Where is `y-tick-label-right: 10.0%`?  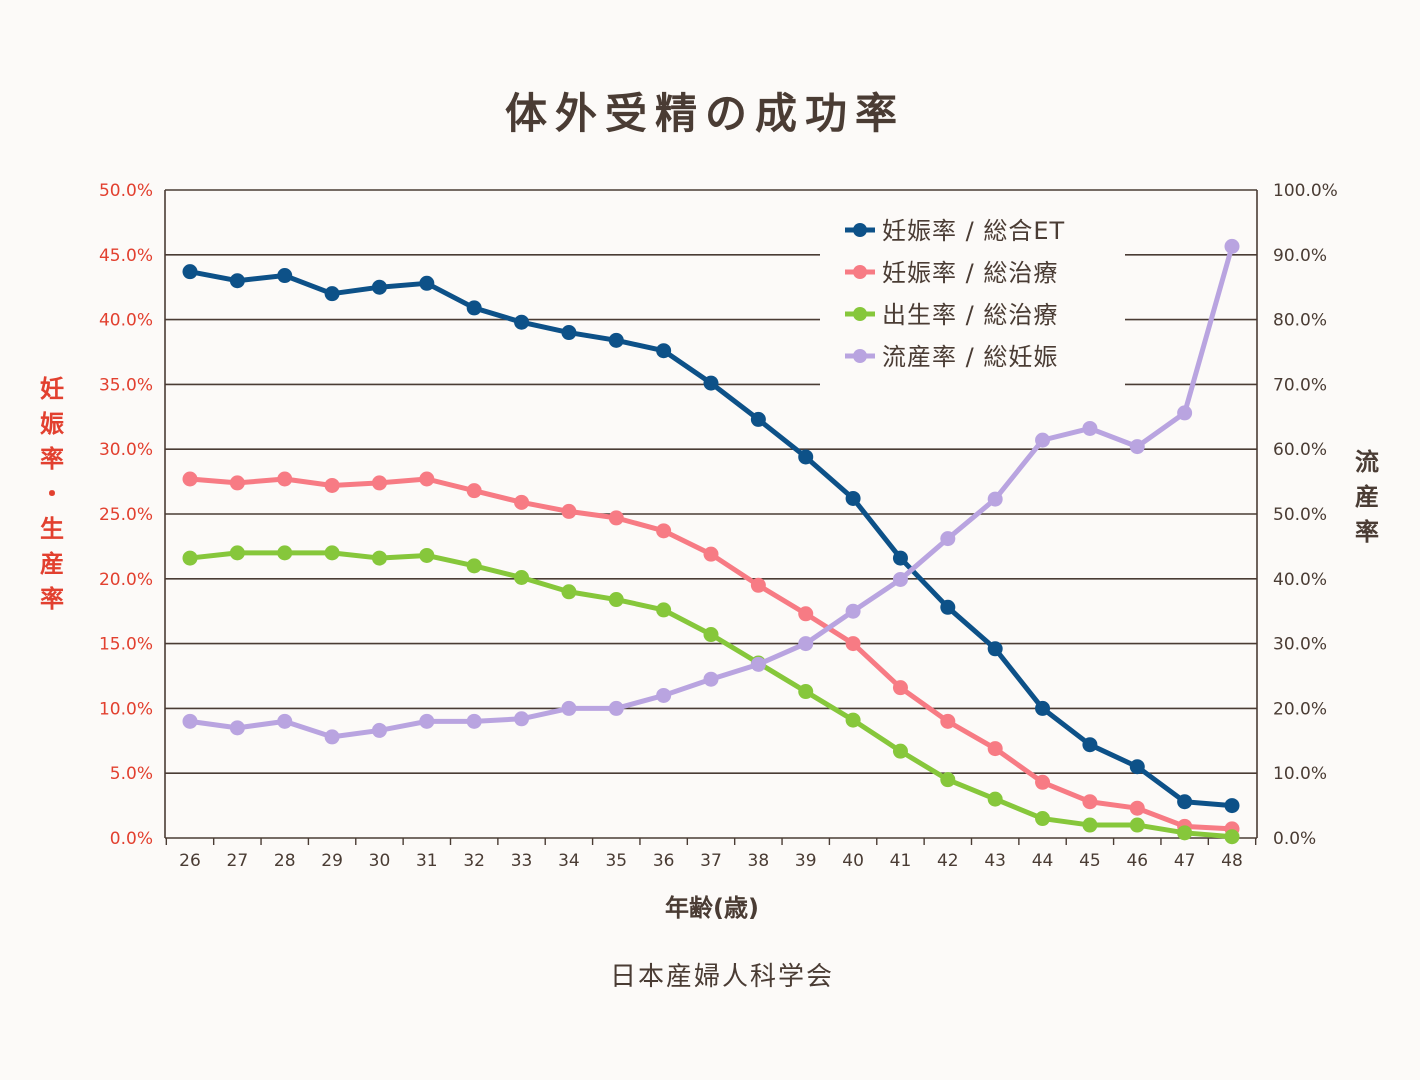 y-tick-label-right: 10.0% is located at coordinates (1300, 774).